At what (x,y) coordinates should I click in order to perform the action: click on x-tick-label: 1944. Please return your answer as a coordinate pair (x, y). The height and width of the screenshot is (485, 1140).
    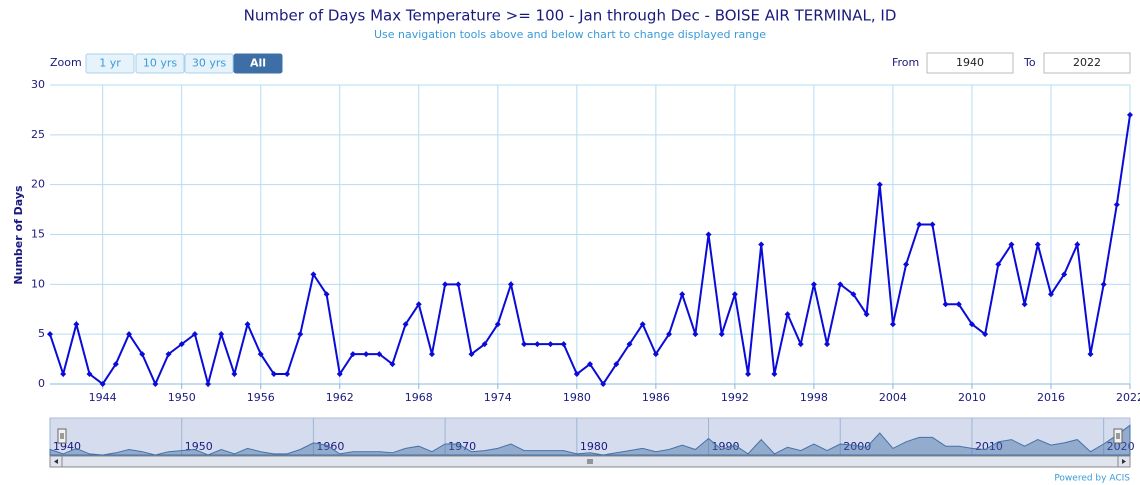
    Looking at the image, I should click on (103, 397).